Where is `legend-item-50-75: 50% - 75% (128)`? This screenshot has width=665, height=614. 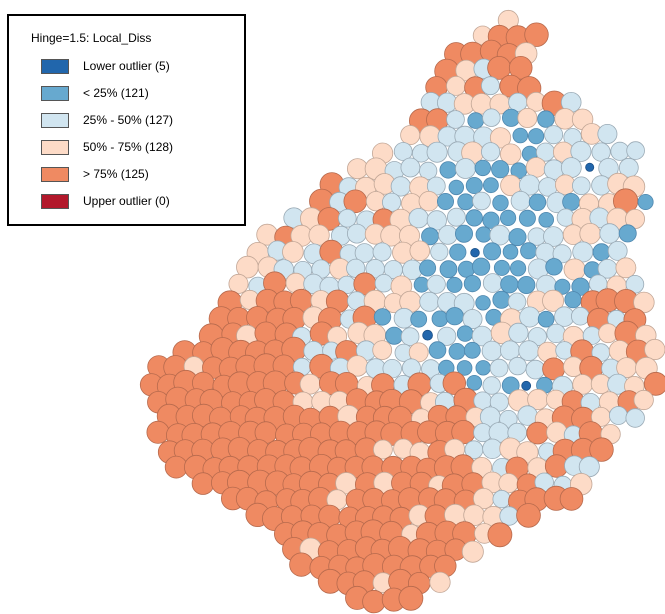
legend-item-50-75: 50% - 75% (128) is located at coordinates (107, 147).